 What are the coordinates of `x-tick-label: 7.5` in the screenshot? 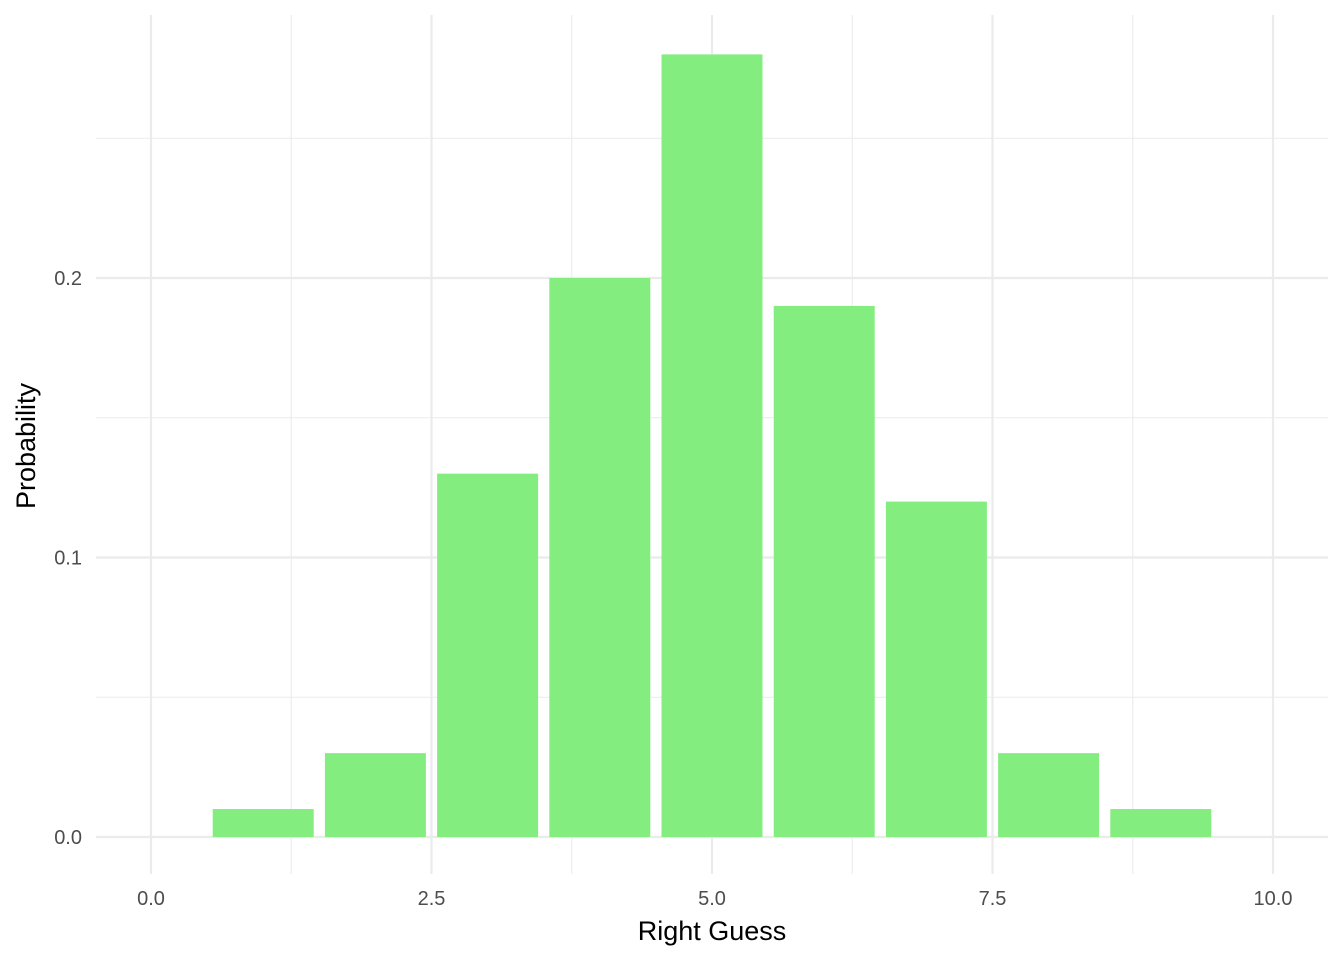 It's located at (993, 899).